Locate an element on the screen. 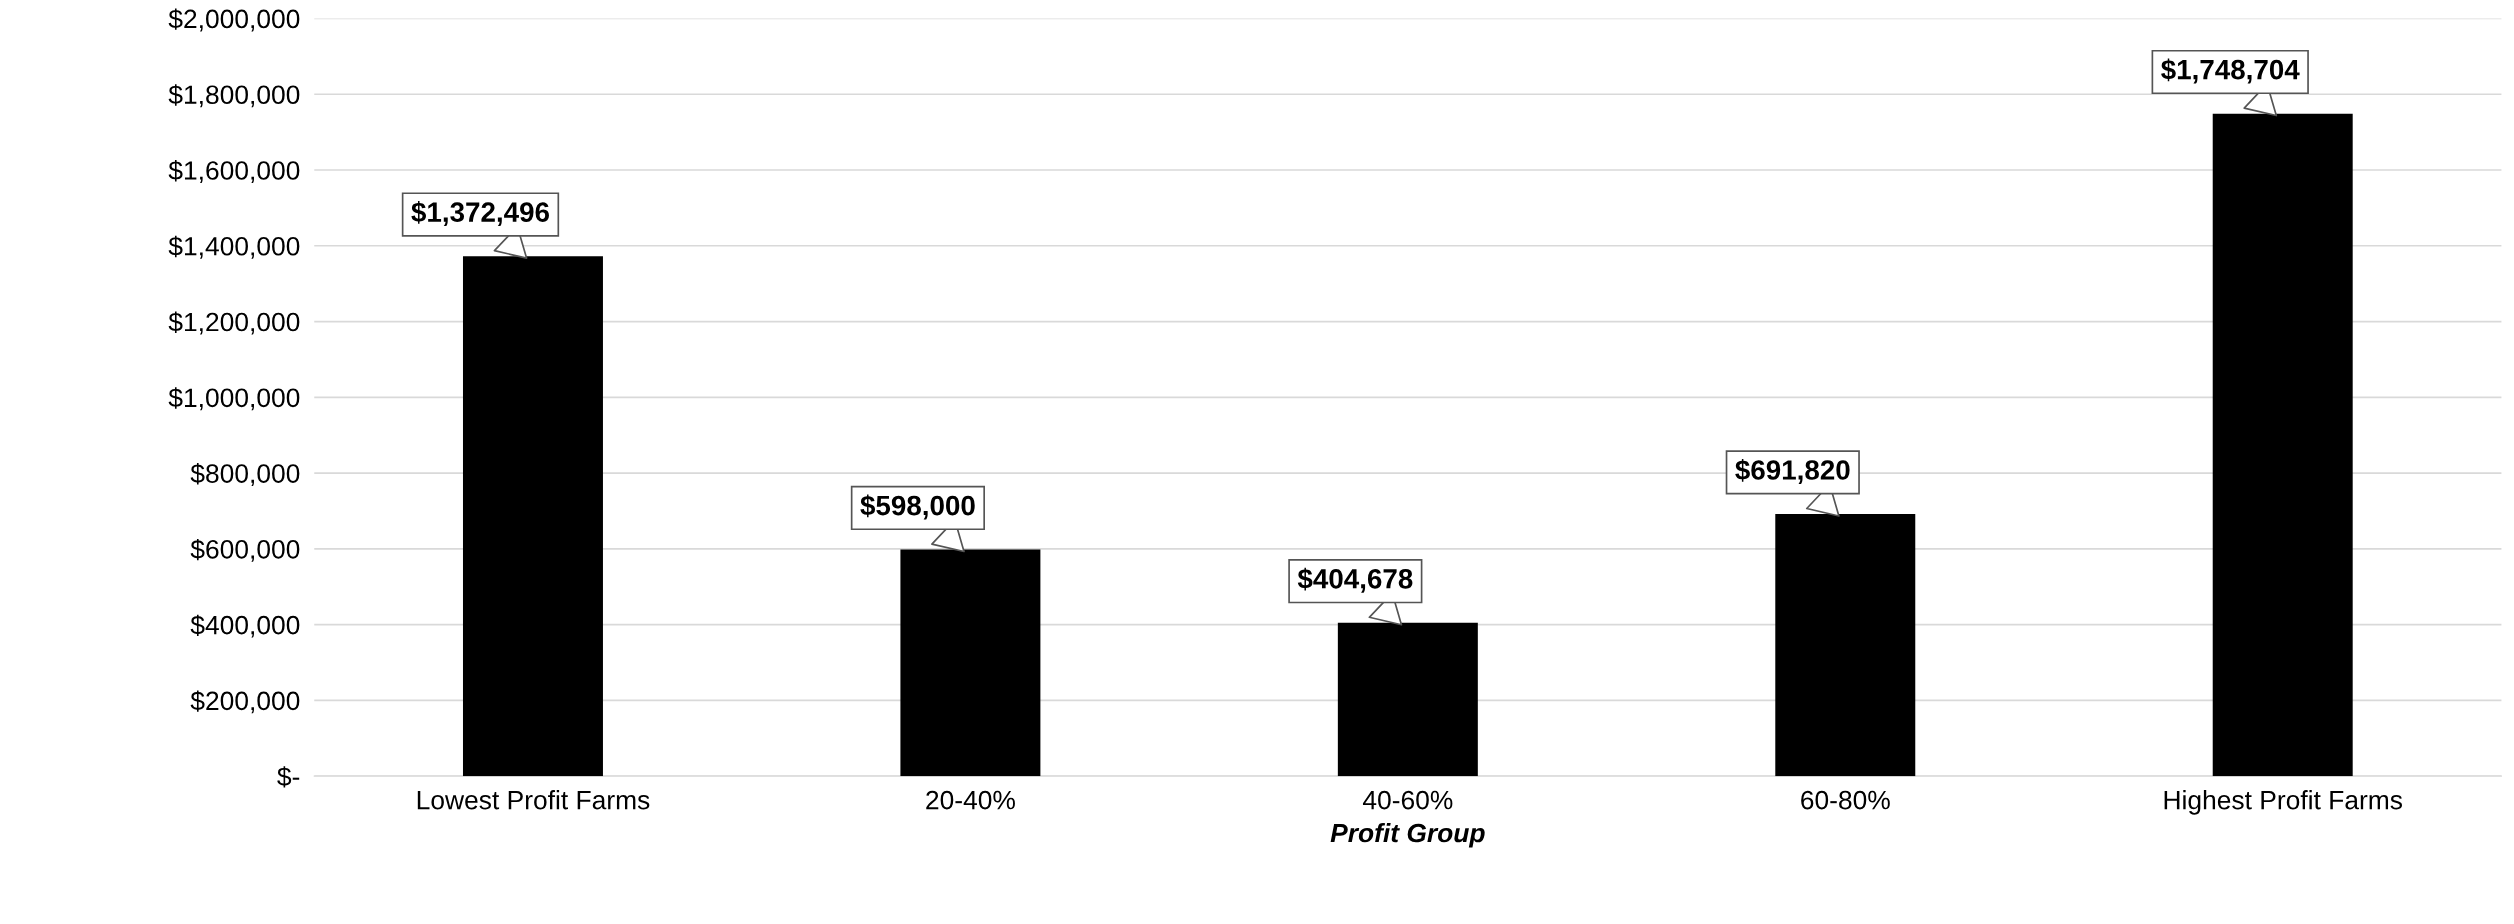  y-tick-label: $1,200,000 is located at coordinates (234, 323).